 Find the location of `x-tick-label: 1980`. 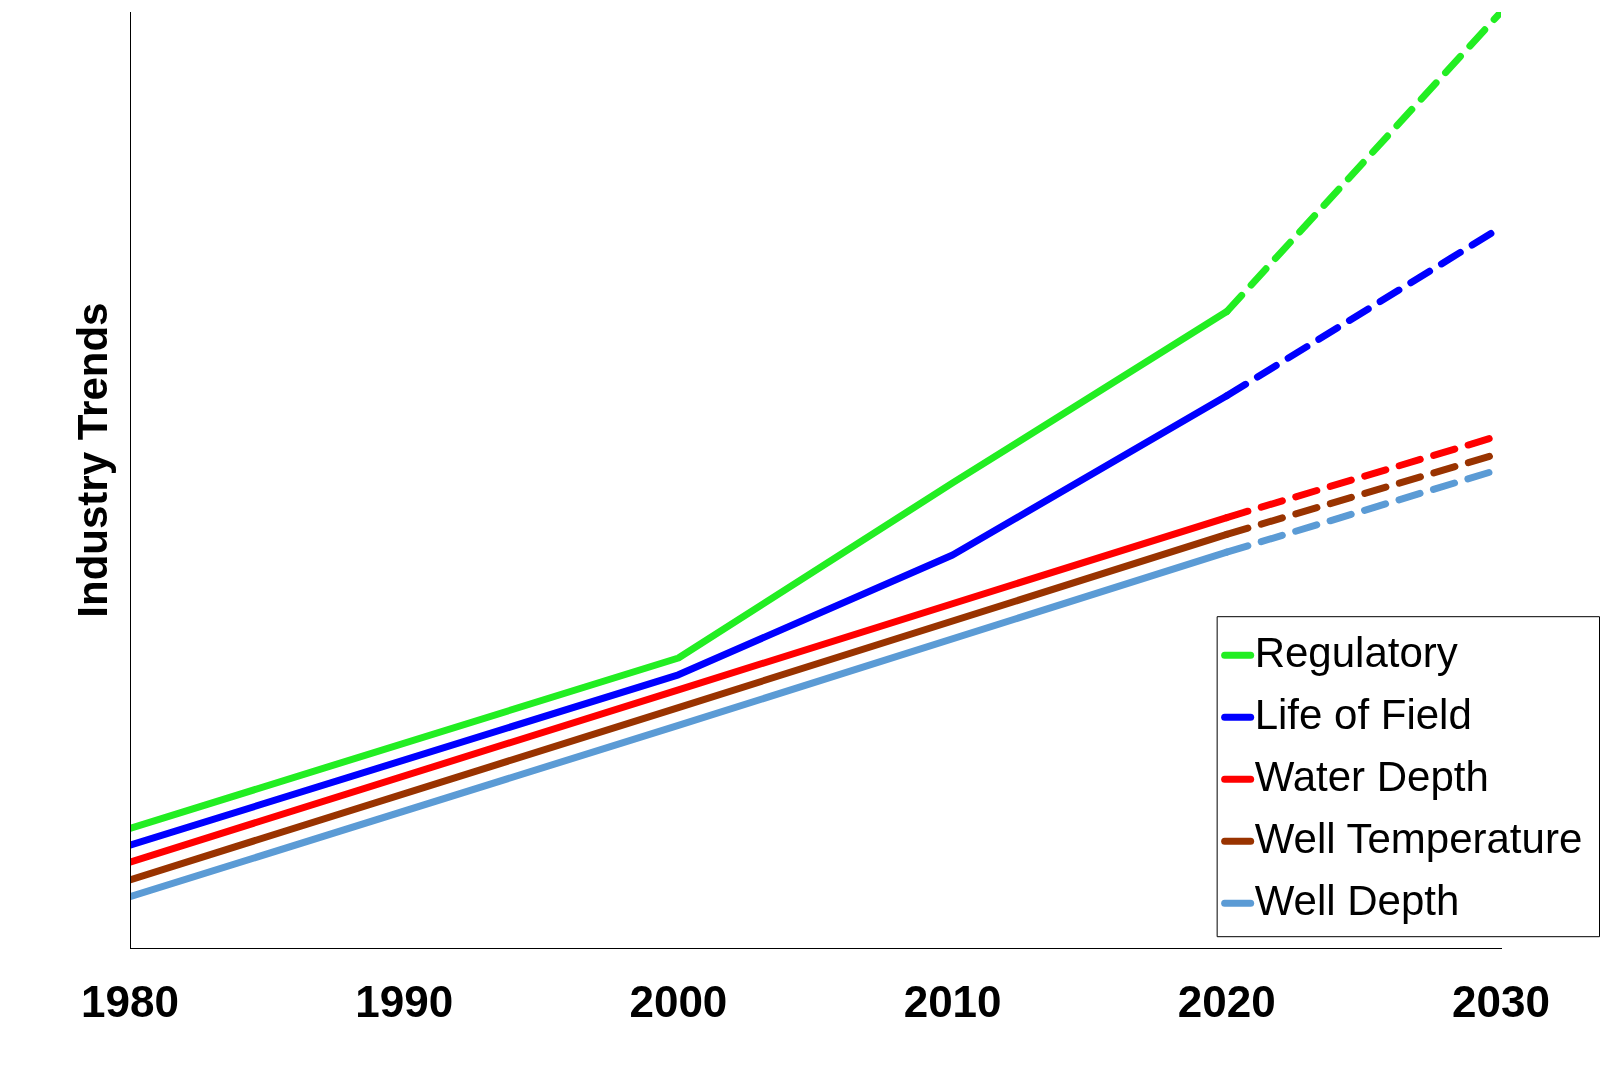

x-tick-label: 1980 is located at coordinates (130, 1001).